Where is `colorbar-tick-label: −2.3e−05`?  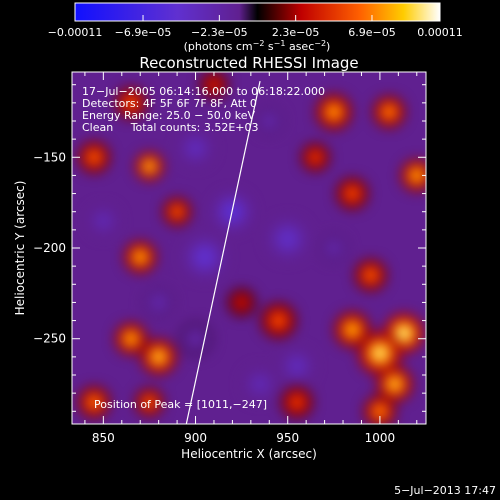 colorbar-tick-label: −2.3e−05 is located at coordinates (219, 32).